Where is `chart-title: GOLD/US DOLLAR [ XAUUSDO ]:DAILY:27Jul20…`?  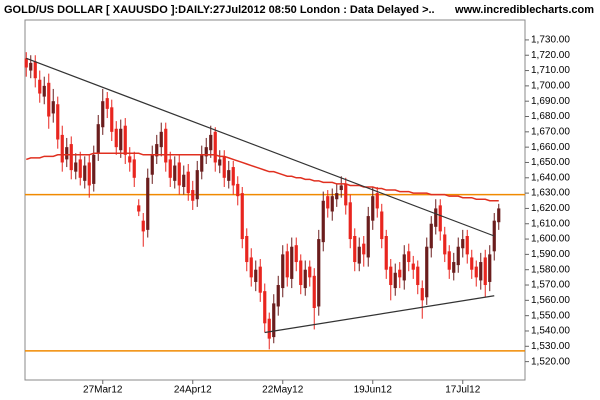 chart-title: GOLD/US DOLLAR [ XAUUSDO ]:DAILY:27Jul20… is located at coordinates (219, 10).